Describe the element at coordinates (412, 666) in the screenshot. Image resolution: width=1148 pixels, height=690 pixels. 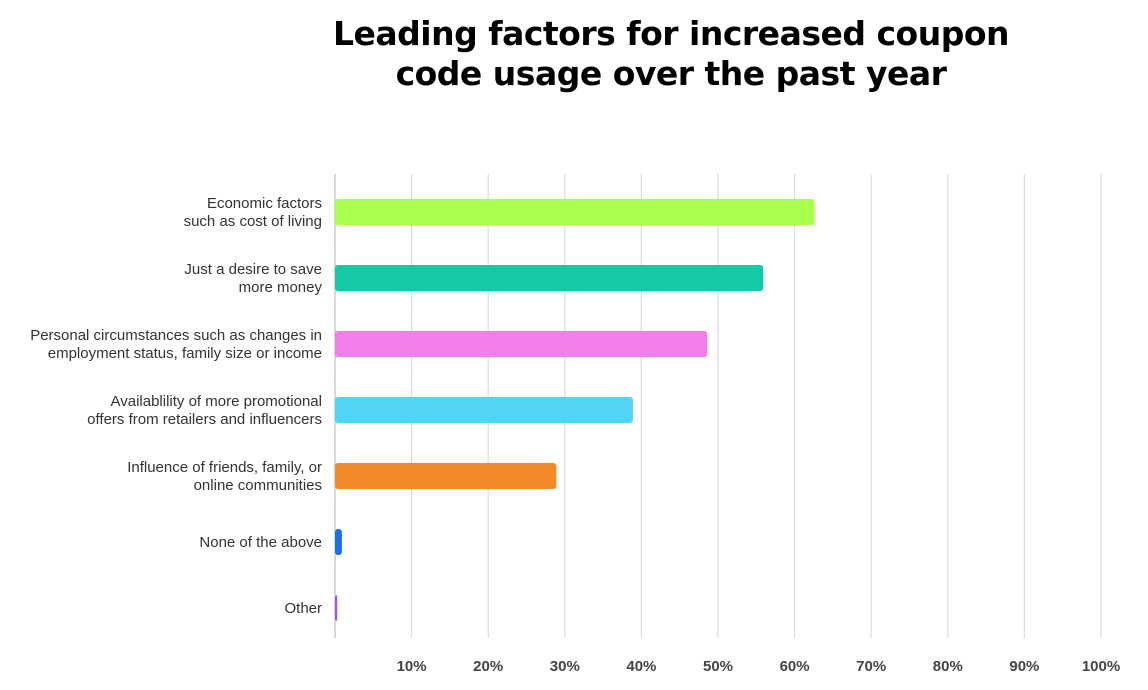
I see `tick-label-10: 10%` at that location.